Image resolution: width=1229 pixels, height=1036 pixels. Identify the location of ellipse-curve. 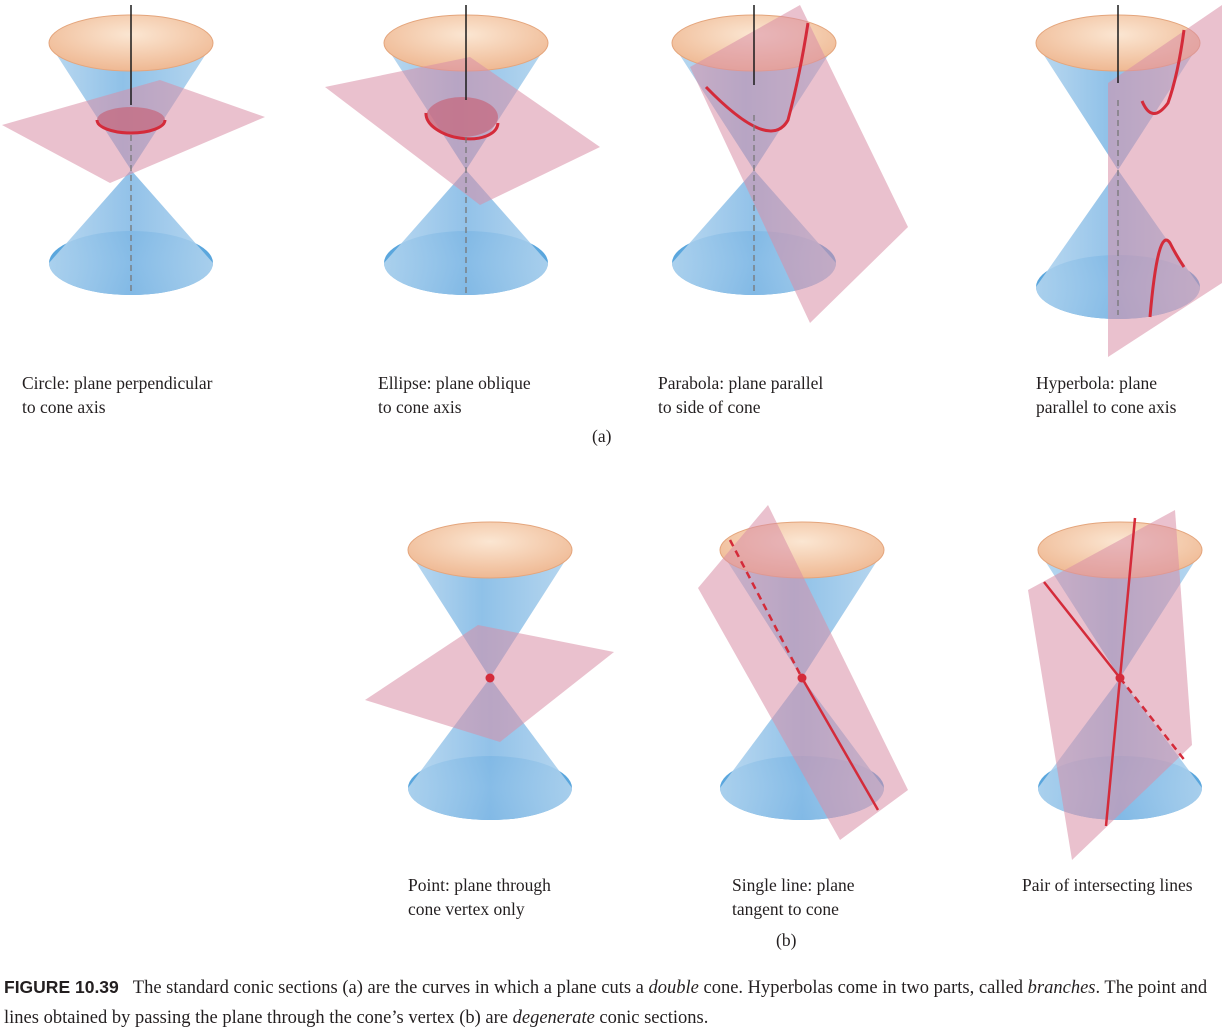
(462, 126).